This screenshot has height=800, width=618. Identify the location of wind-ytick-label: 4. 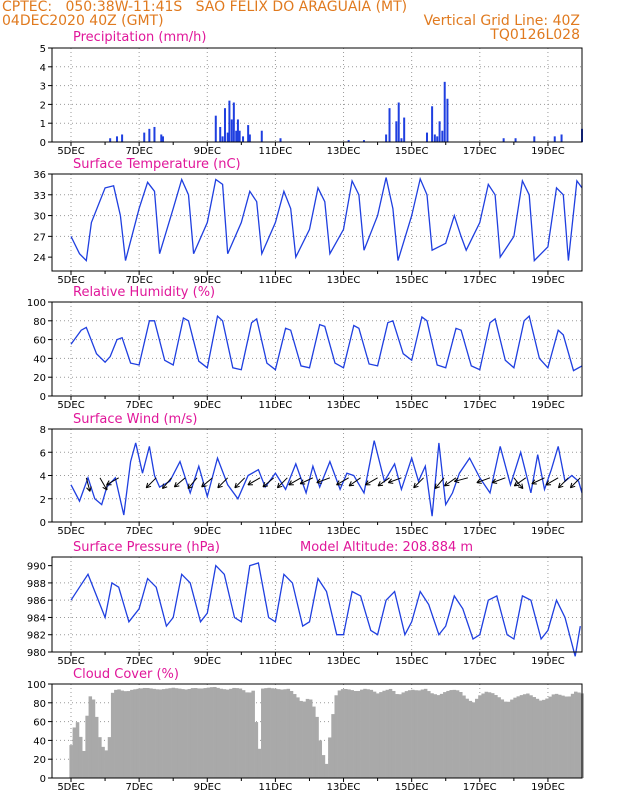
(43, 477).